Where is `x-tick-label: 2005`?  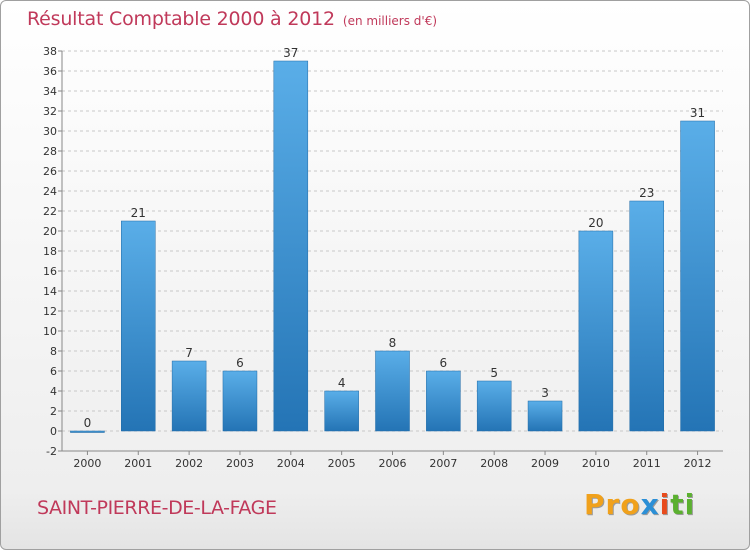
x-tick-label: 2005 is located at coordinates (342, 463).